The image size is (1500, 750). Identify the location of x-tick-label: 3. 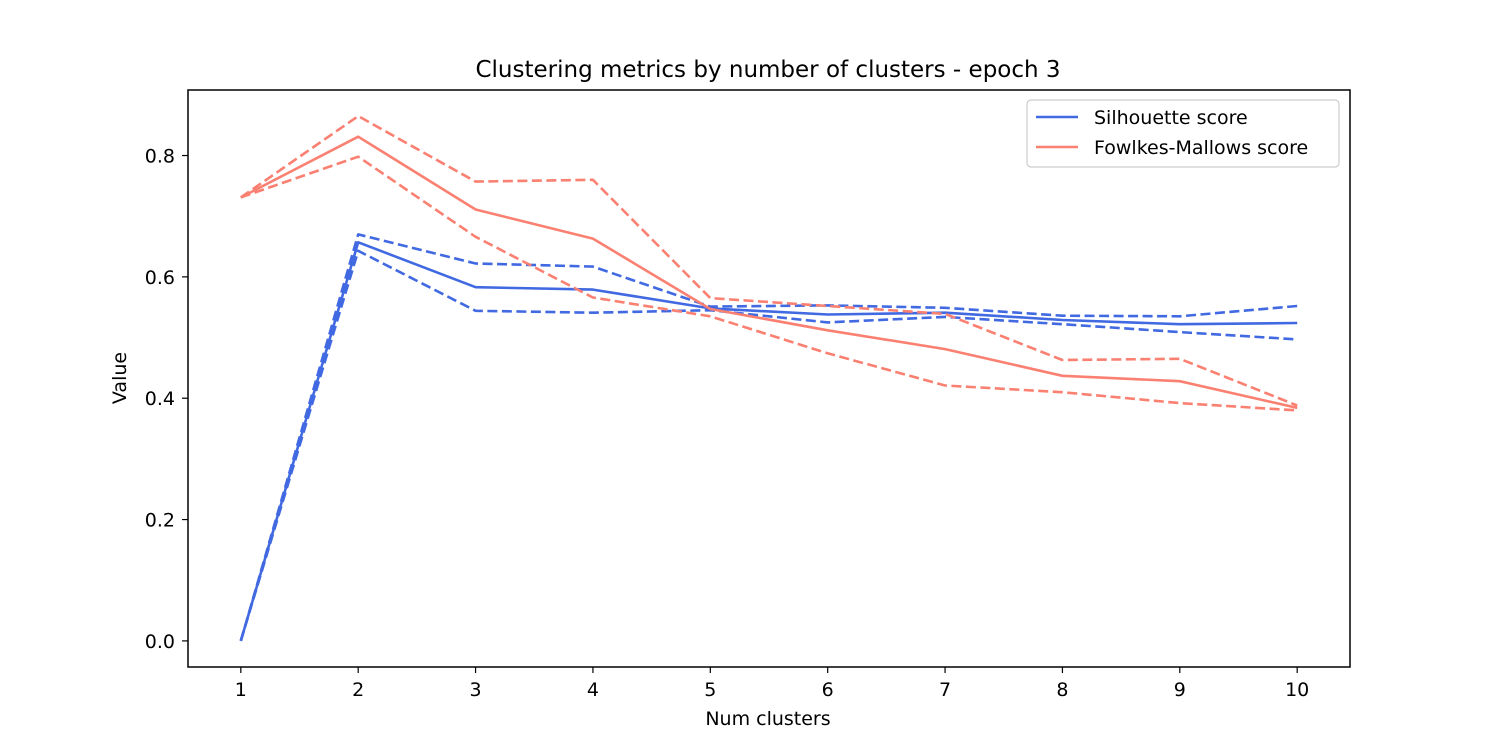
(476, 690).